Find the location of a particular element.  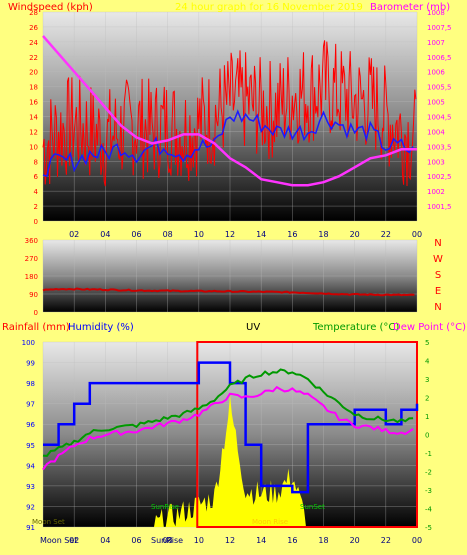

humidity-tick-label: 98 is located at coordinates (30, 384).